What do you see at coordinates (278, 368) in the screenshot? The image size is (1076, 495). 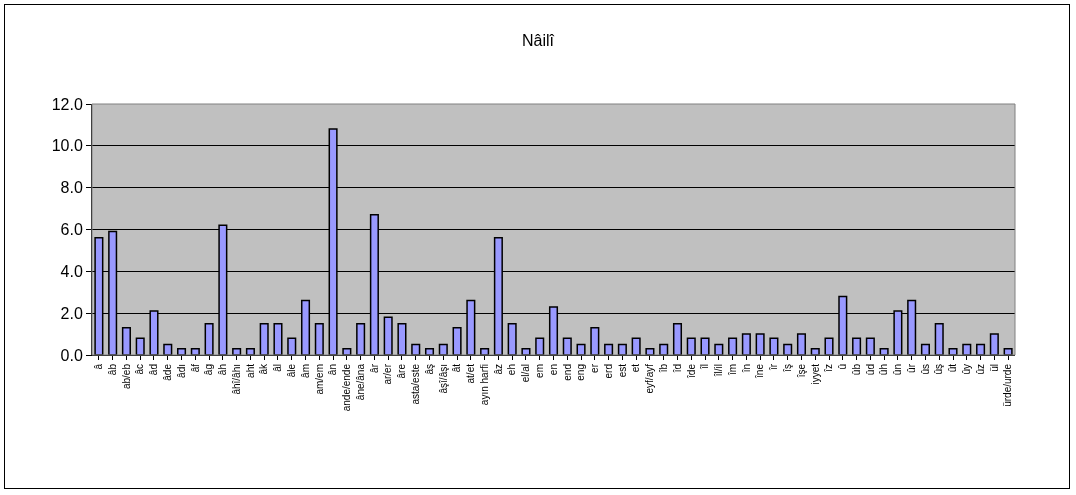 I see `x-tick-label: âl` at bounding box center [278, 368].